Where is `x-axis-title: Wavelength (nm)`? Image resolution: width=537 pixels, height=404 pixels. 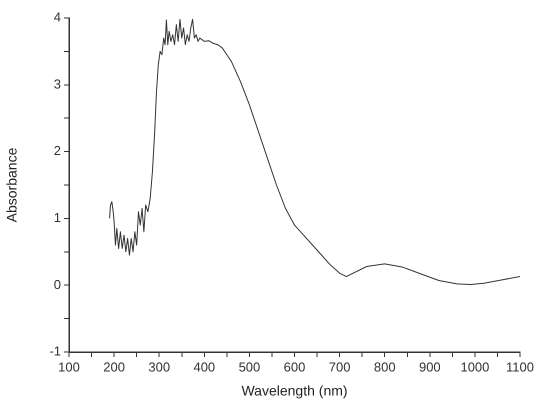 x-axis-title: Wavelength (nm) is located at coordinates (294, 390).